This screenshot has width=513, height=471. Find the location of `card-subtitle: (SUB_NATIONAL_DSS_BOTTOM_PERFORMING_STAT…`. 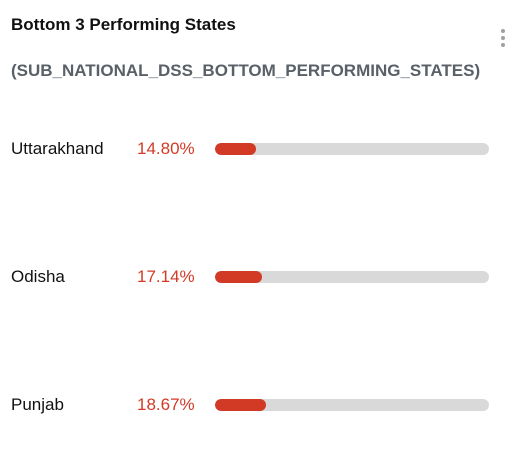

card-subtitle: (SUB_NATIONAL_DSS_BOTTOM_PERFORMING_STAT… is located at coordinates (246, 70).